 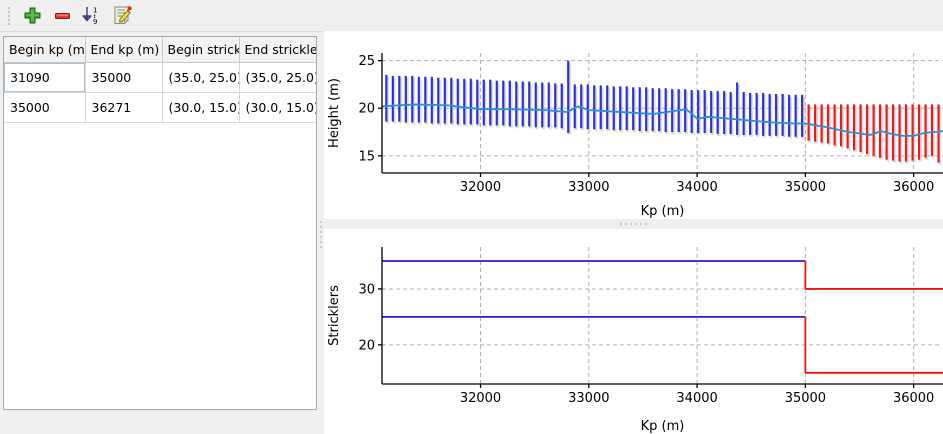 I want to click on column-header-end-kp: End kp (m), so click(x=124, y=50).